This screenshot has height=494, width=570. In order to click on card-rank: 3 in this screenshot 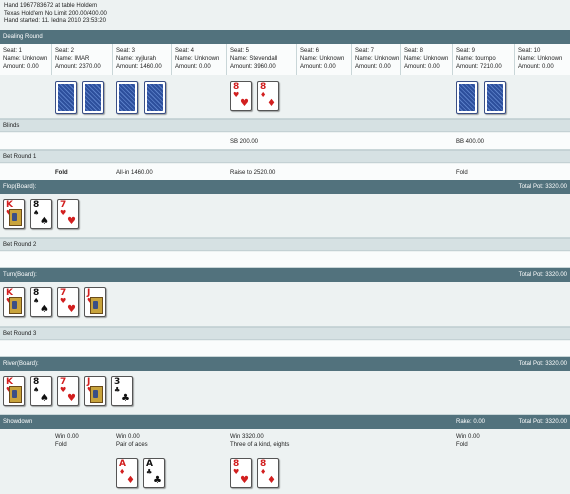, I will do `click(117, 382)`.